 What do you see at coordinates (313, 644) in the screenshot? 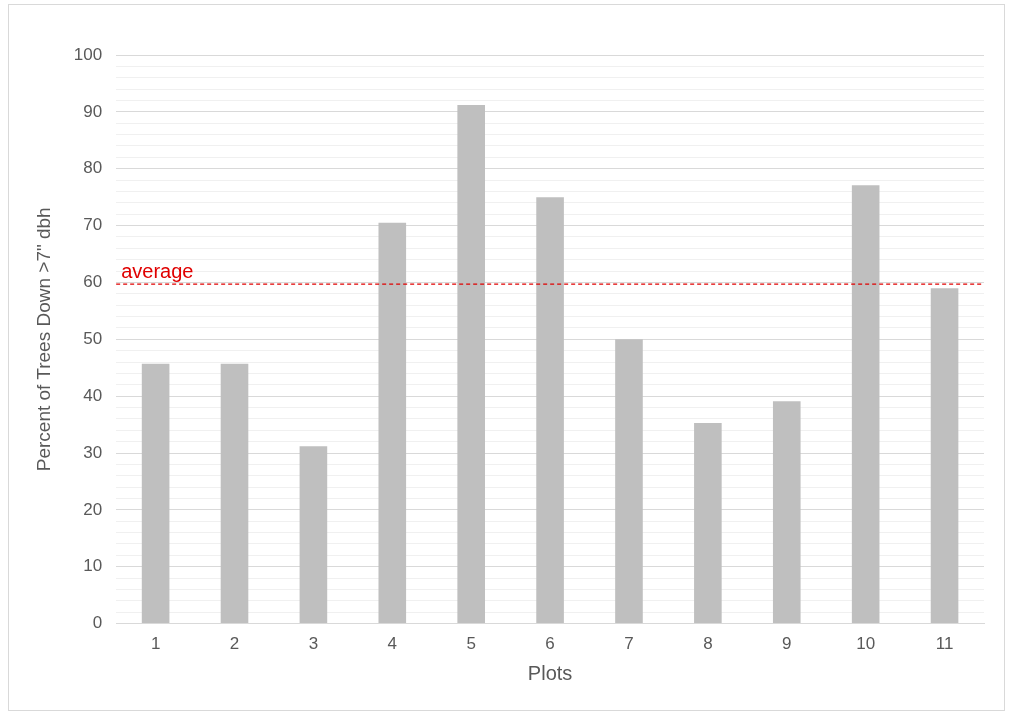
I see `x-tick-label: 3` at bounding box center [313, 644].